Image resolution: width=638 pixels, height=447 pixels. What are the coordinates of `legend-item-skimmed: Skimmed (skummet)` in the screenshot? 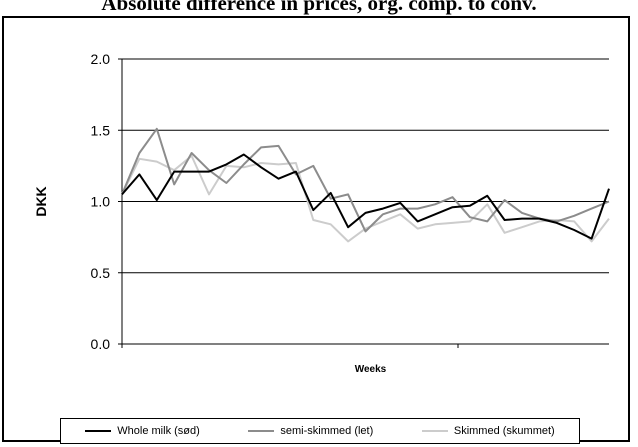 It's located at (488, 431).